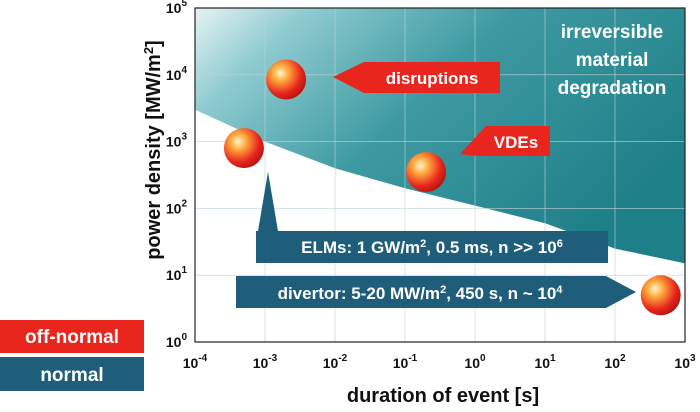 The height and width of the screenshot is (412, 700). I want to click on legend-off-normal-swatch, so click(72, 336).